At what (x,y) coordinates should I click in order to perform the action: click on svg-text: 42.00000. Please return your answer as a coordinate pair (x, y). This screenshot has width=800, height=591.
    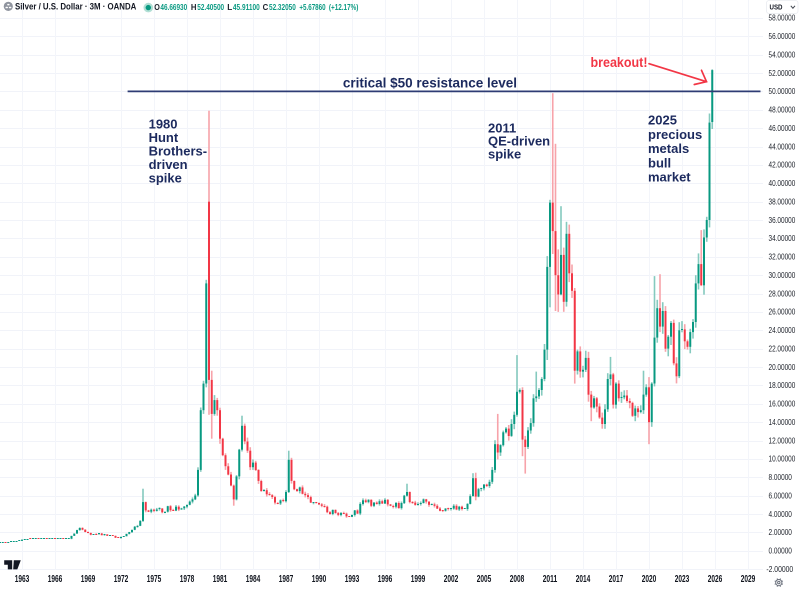
    Looking at the image, I should click on (782, 165).